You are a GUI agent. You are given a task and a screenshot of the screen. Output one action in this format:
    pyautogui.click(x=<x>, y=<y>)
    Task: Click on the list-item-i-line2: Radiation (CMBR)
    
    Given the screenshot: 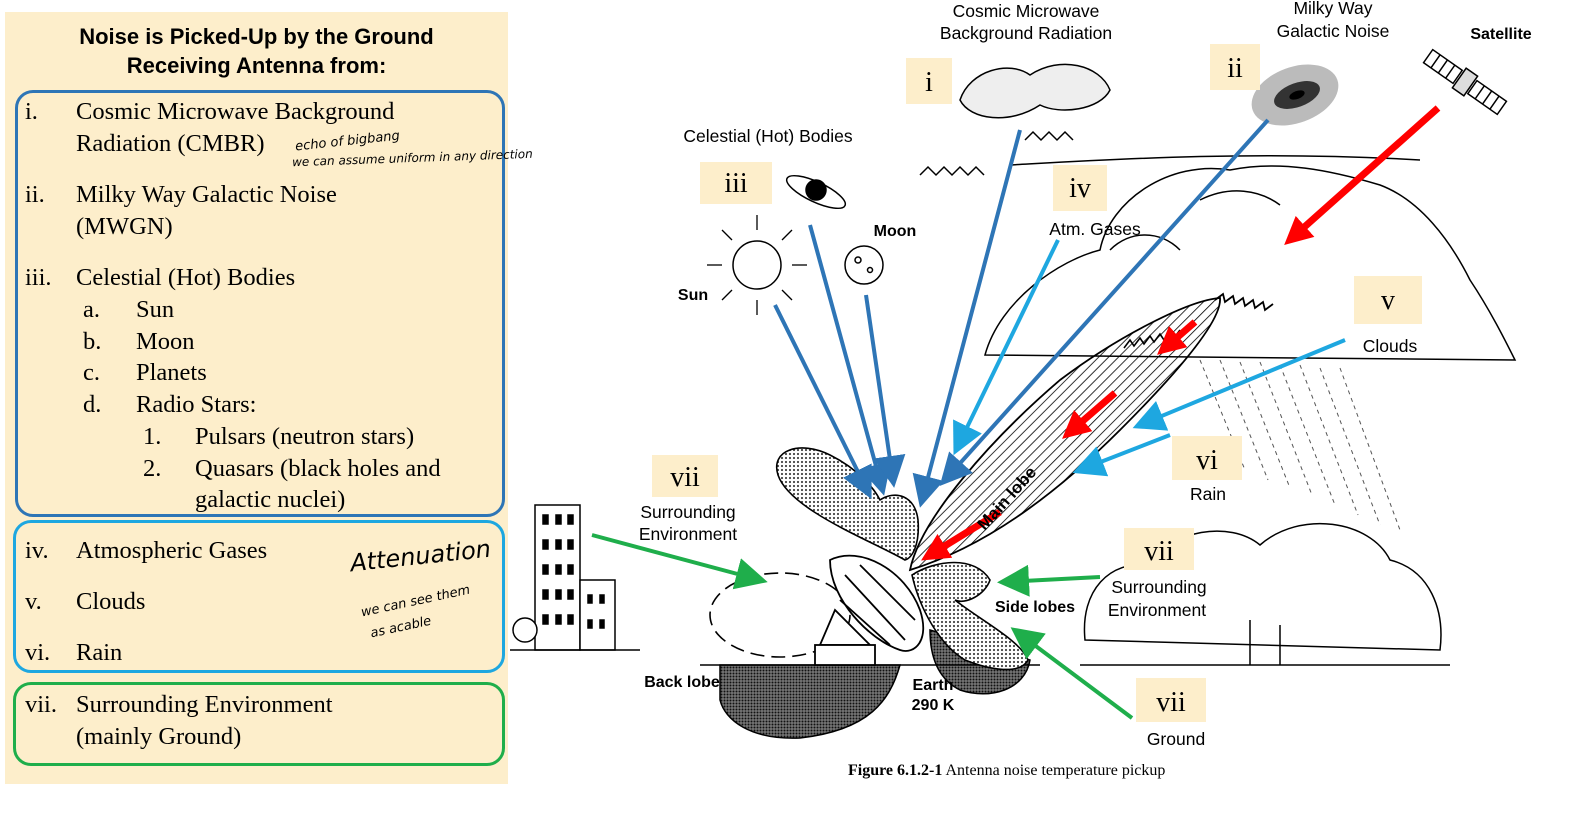 What is the action you would take?
    pyautogui.click(x=170, y=144)
    